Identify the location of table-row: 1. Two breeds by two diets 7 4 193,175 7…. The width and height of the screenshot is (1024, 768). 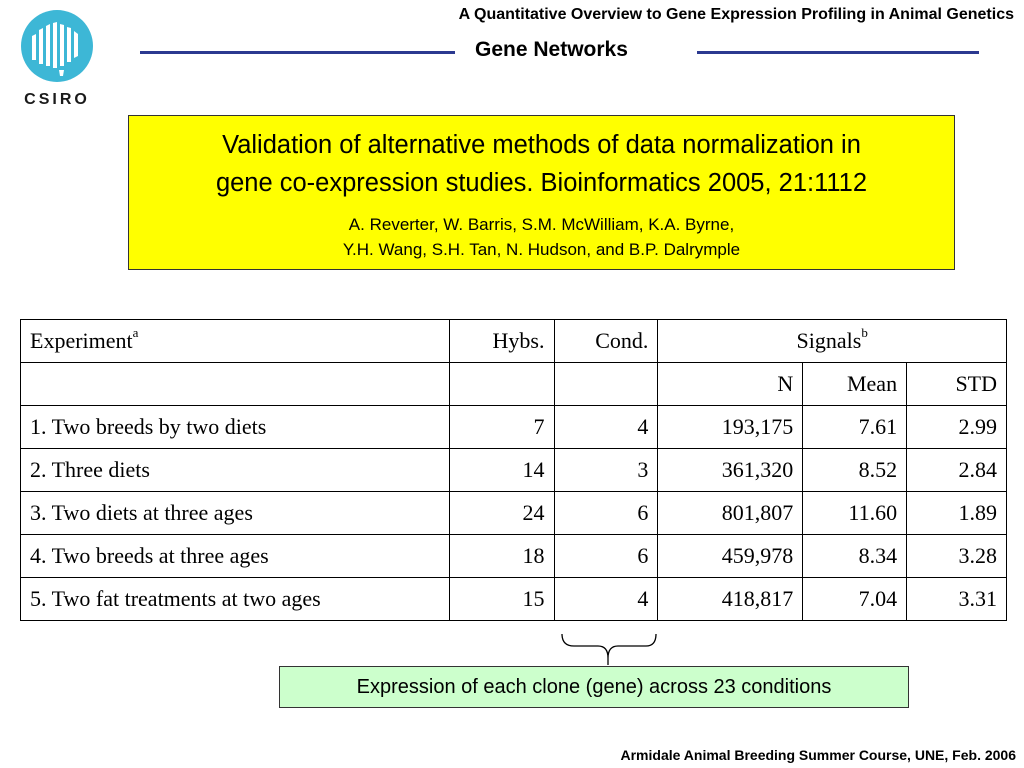
(513, 427).